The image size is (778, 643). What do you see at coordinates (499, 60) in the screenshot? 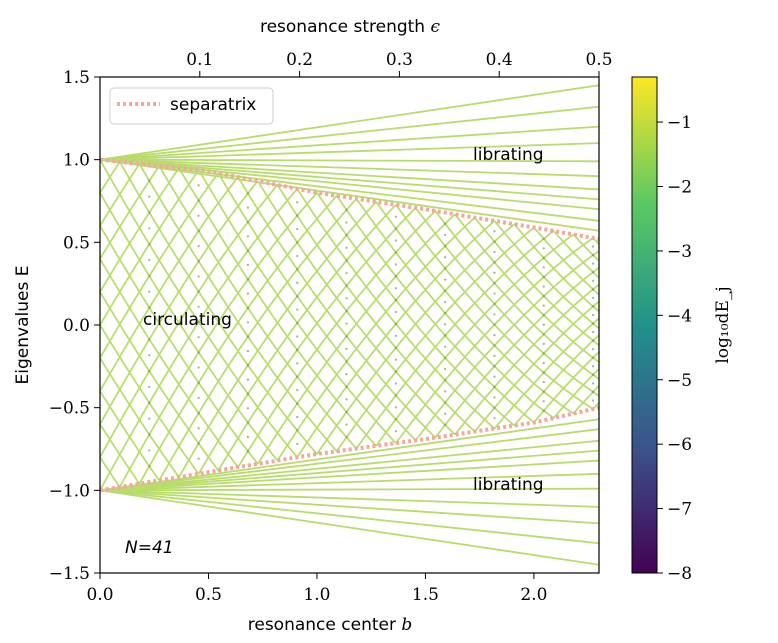
I see `top-tick-label: 0.4` at bounding box center [499, 60].